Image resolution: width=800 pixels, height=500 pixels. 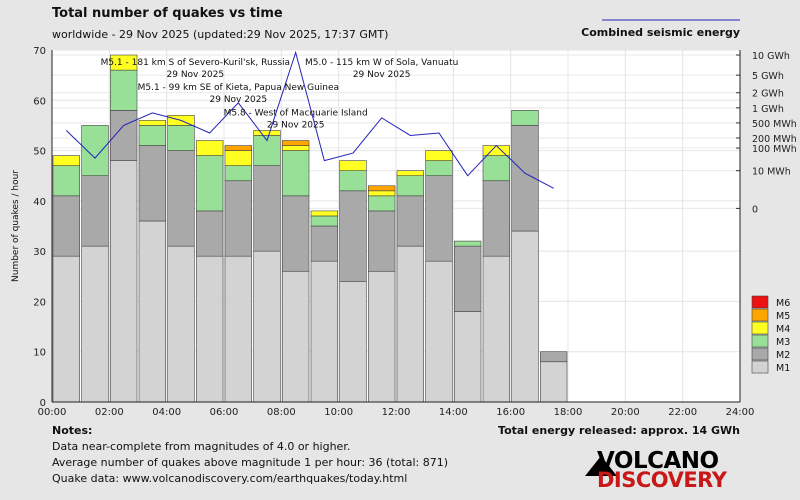 What do you see at coordinates (760, 367) in the screenshot?
I see `legend-swatch-m1` at bounding box center [760, 367].